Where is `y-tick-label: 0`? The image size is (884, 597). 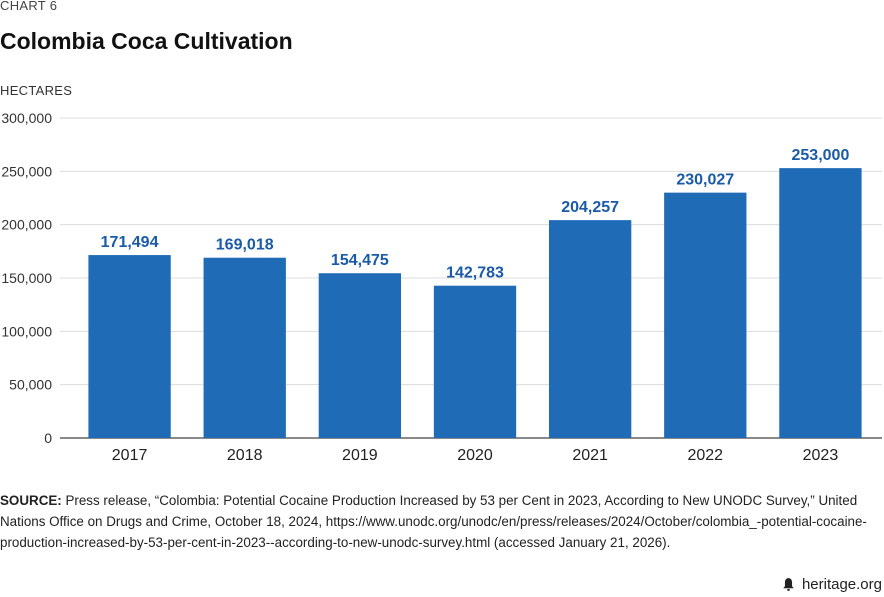
y-tick-label: 0 is located at coordinates (48, 438).